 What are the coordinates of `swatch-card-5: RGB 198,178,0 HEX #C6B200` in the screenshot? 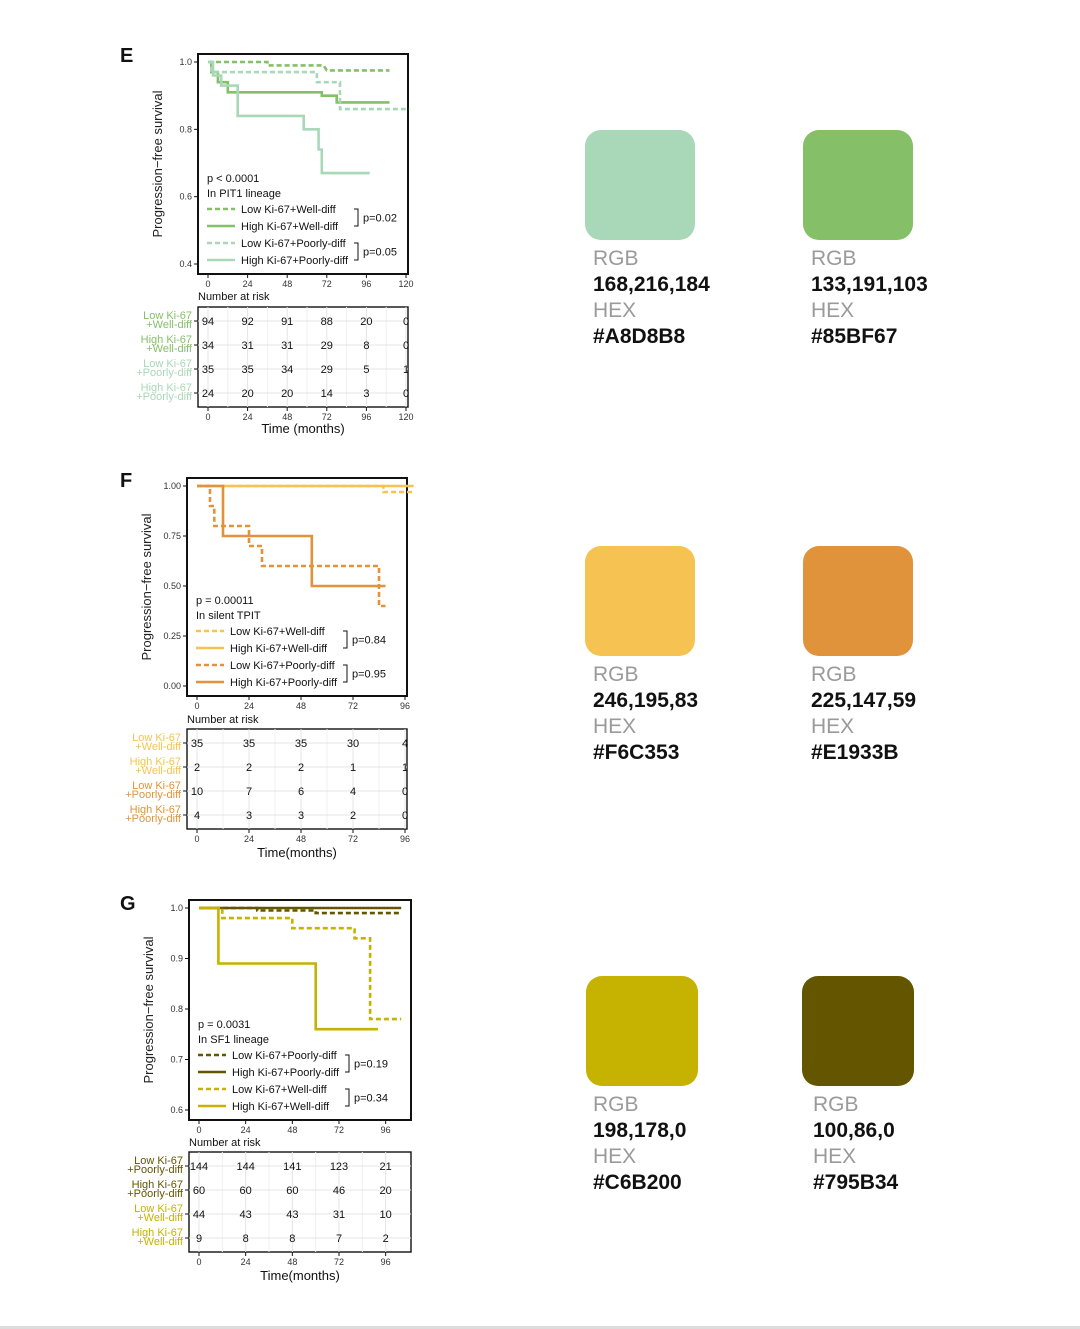 It's located at (642, 1086).